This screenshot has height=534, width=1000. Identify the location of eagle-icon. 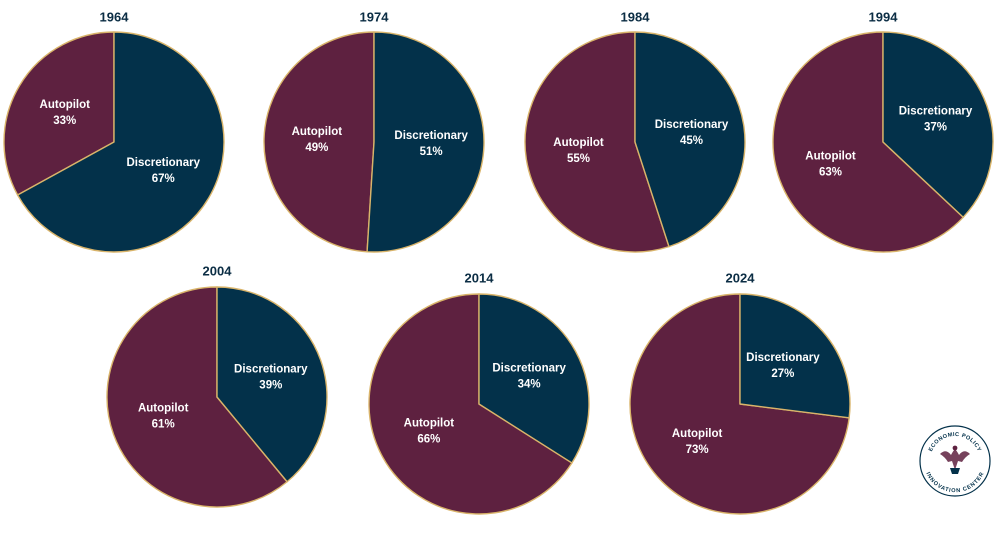
(955, 459).